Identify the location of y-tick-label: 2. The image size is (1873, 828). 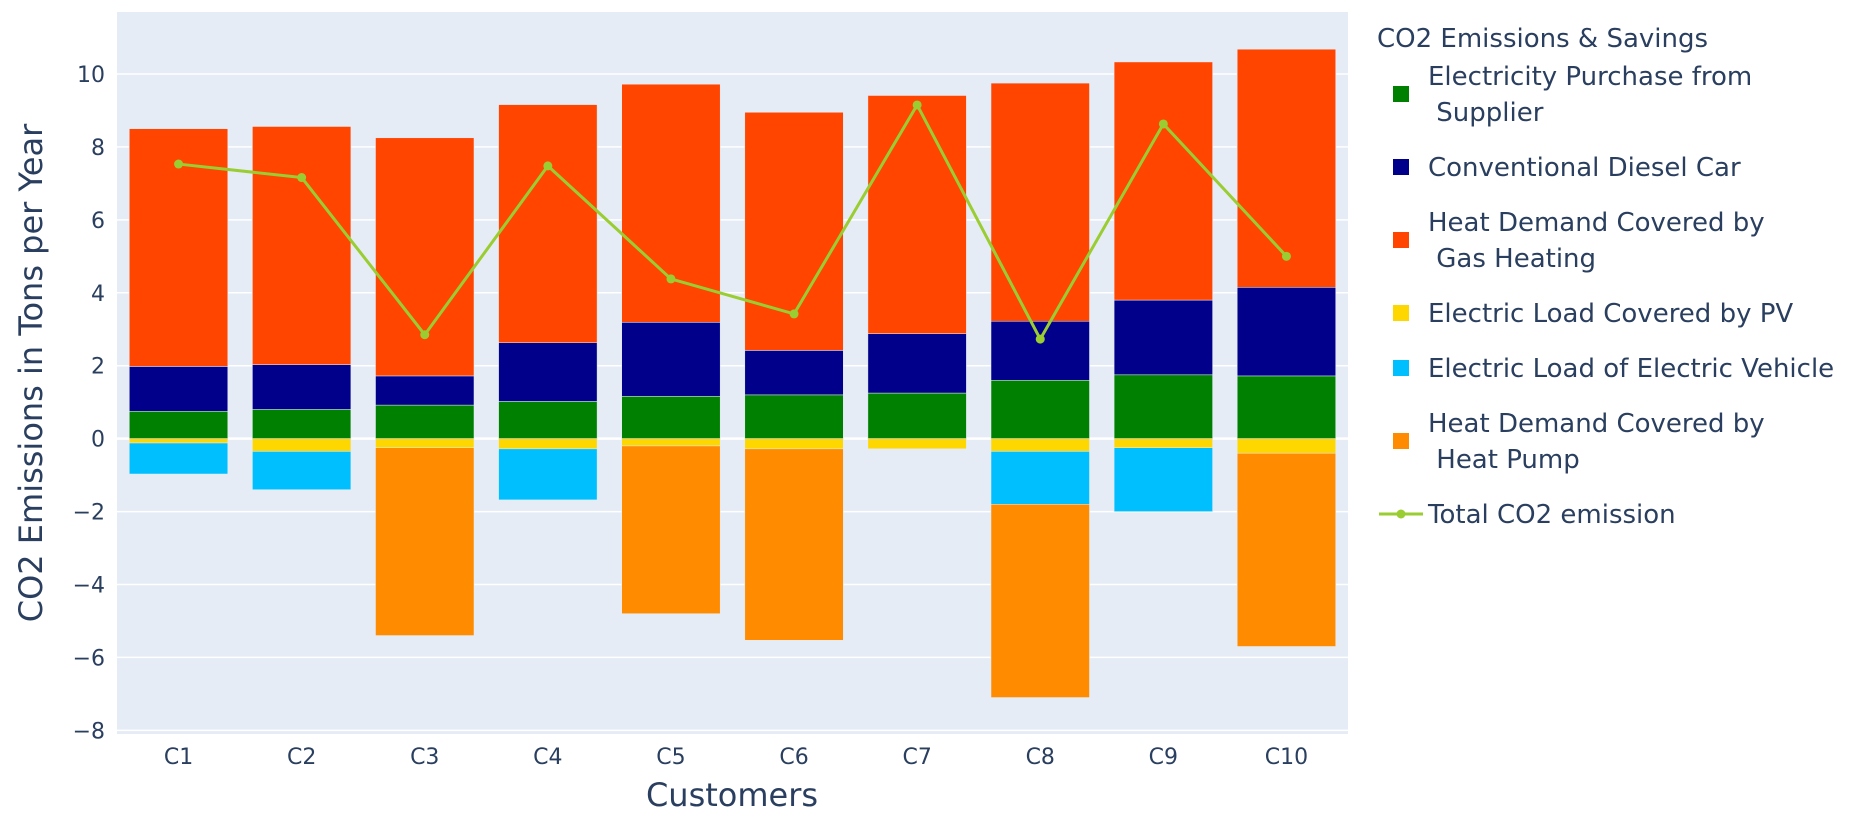
(98, 367).